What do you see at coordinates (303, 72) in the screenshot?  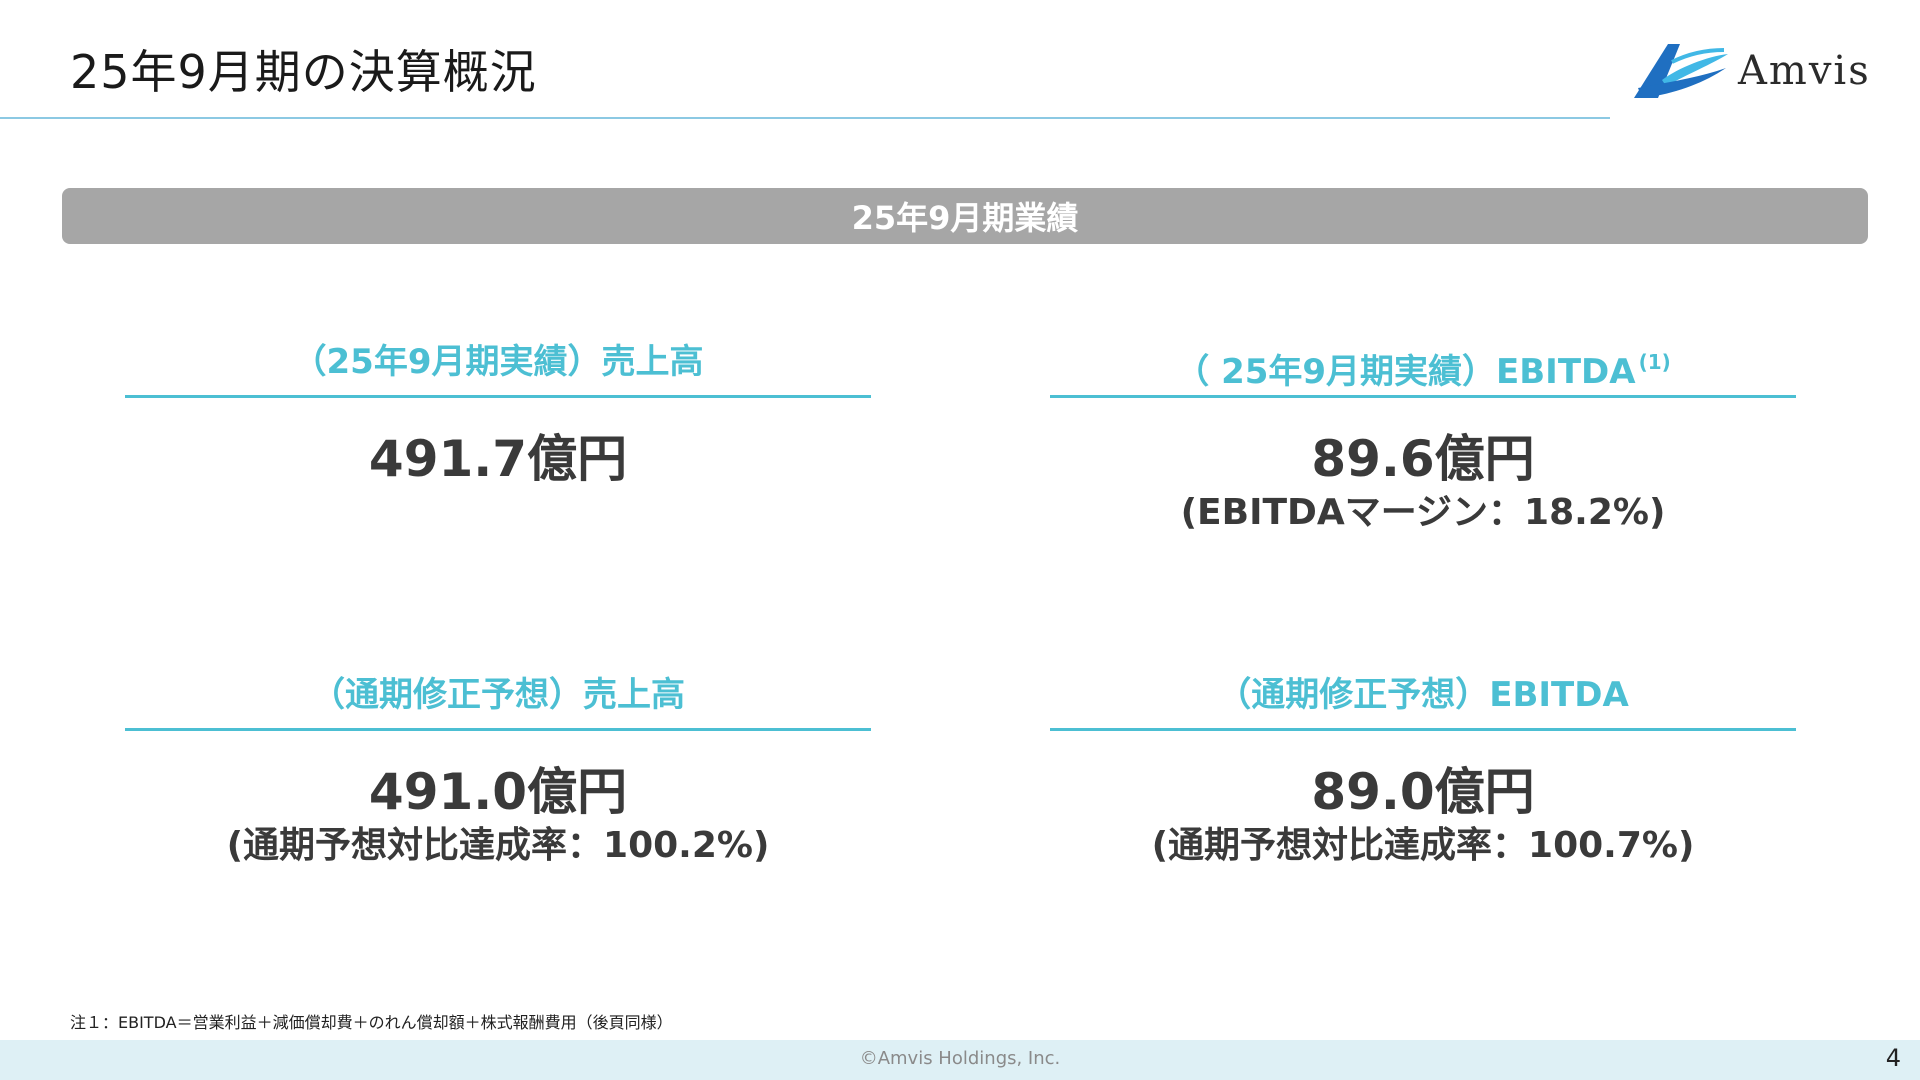 I see `page-title: 25年9月期の決算概況` at bounding box center [303, 72].